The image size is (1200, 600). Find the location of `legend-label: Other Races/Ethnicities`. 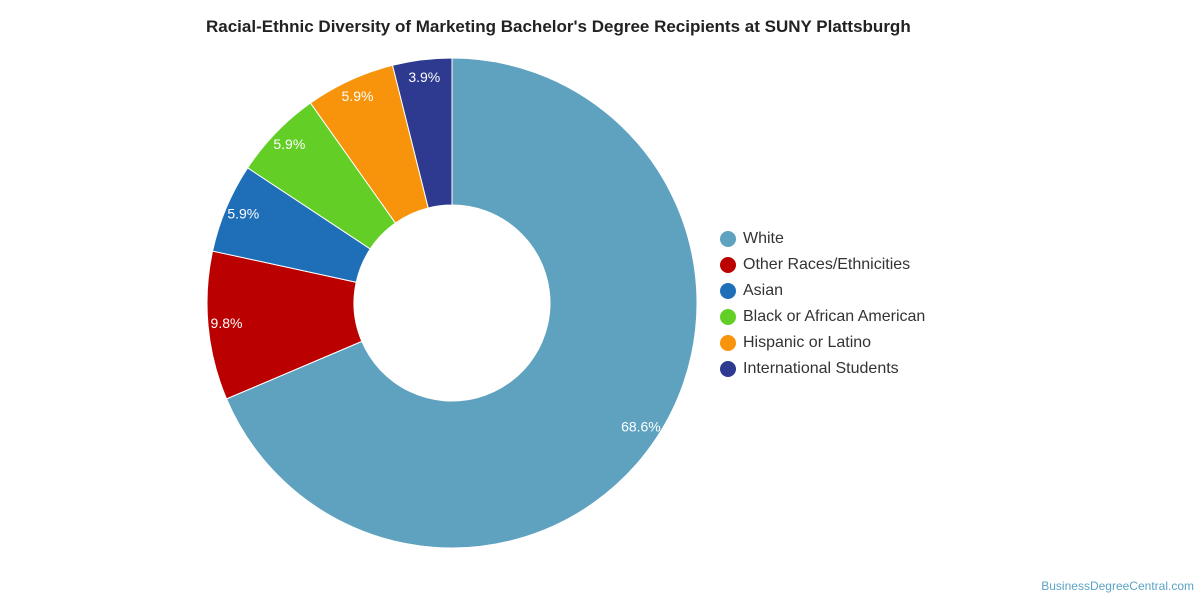

legend-label: Other Races/Ethnicities is located at coordinates (827, 264).